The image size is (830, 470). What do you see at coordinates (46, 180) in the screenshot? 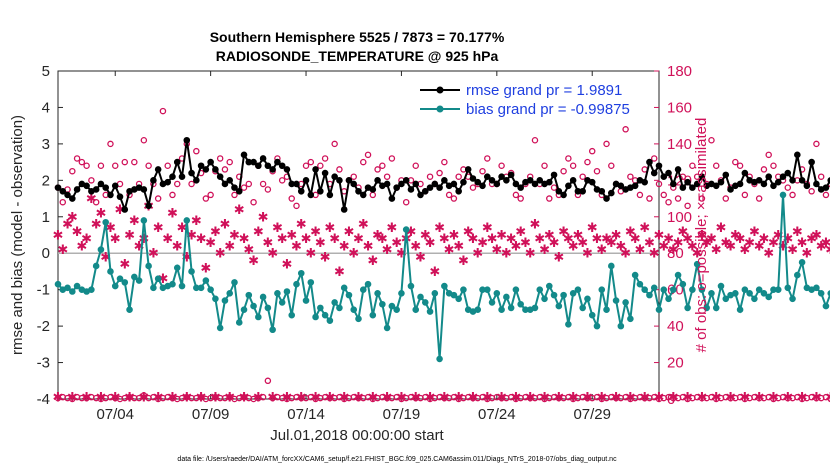
I see `left-tick-label: 2` at bounding box center [46, 180].